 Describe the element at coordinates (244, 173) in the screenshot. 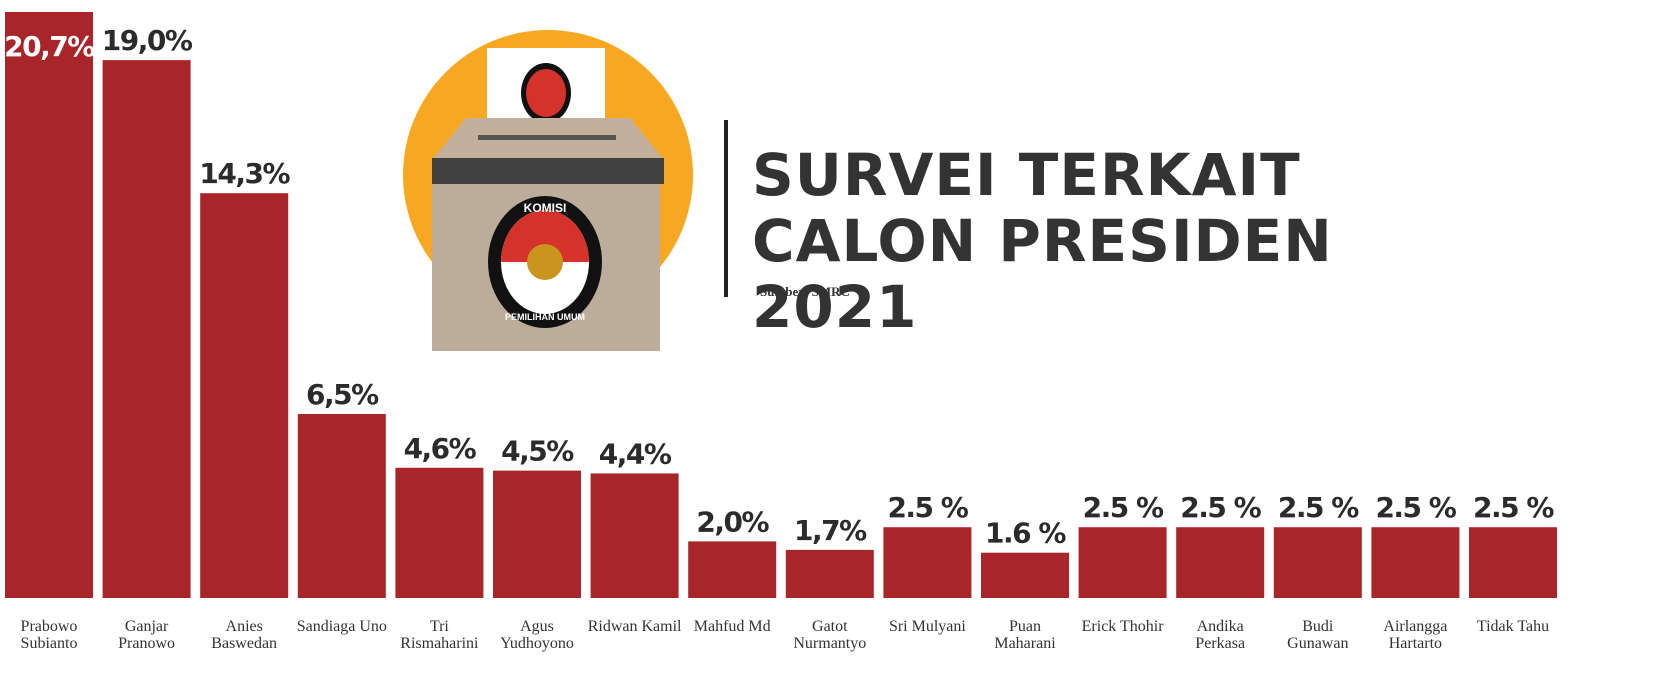

I see `value-label: 14,3%` at that location.